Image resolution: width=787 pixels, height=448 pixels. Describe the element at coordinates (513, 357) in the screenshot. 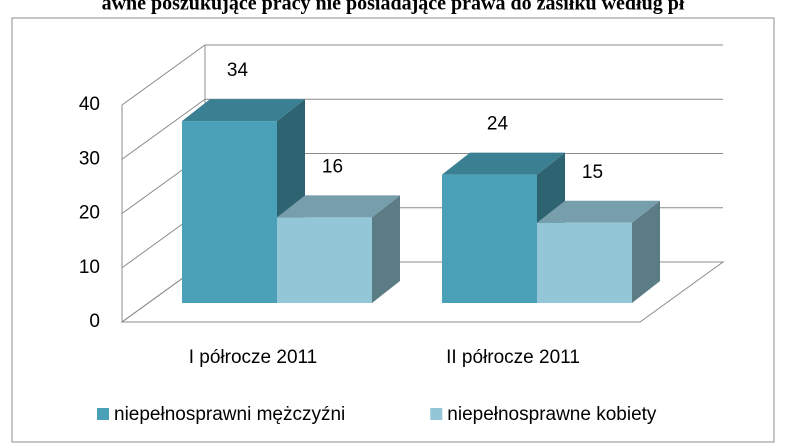

I see `x-tick-label: II półrocze 2011` at that location.